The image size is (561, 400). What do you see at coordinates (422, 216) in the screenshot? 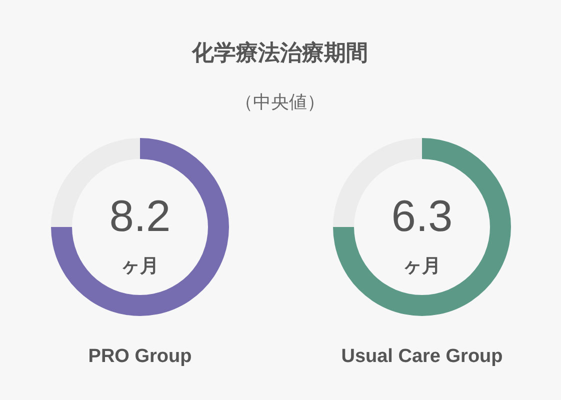
I see `text: 6.3` at bounding box center [422, 216].